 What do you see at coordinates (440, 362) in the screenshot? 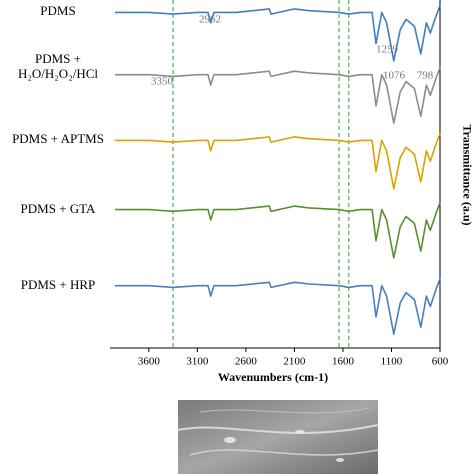
I see `x-tick-label: 600` at bounding box center [440, 362].